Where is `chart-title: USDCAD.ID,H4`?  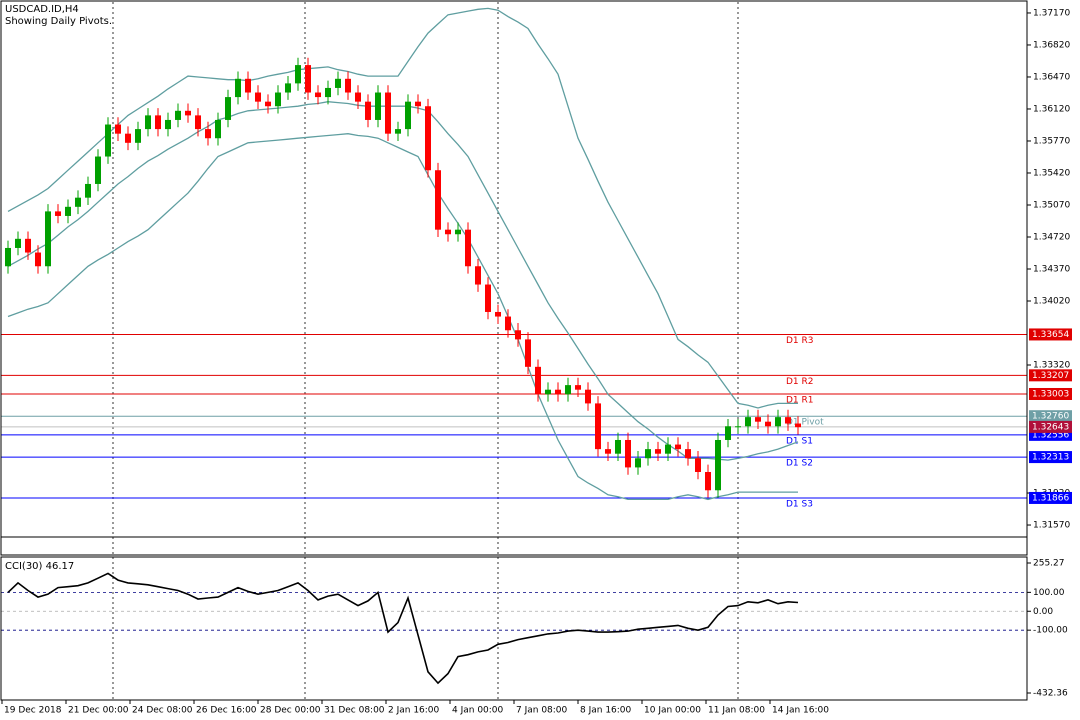
chart-title: USDCAD.ID,H4 is located at coordinates (42, 9).